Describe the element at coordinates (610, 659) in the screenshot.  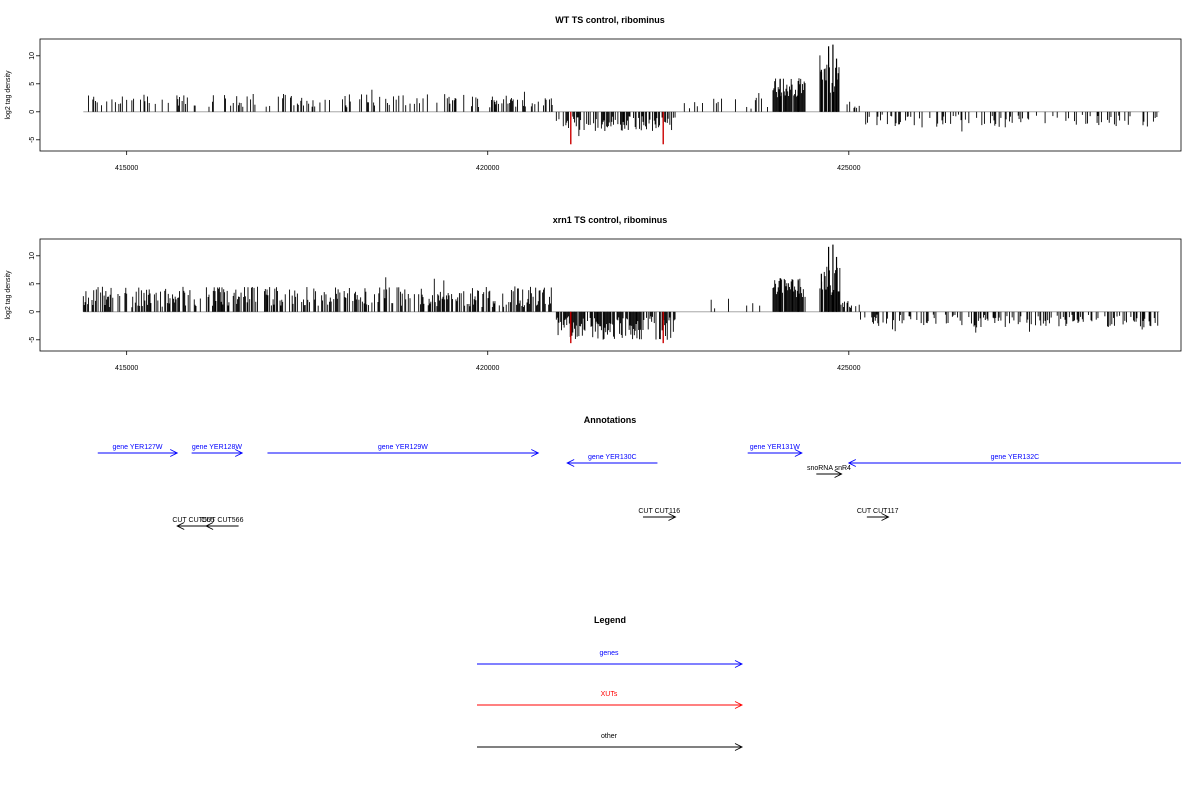
I see `legend-item-gene: genes` at that location.